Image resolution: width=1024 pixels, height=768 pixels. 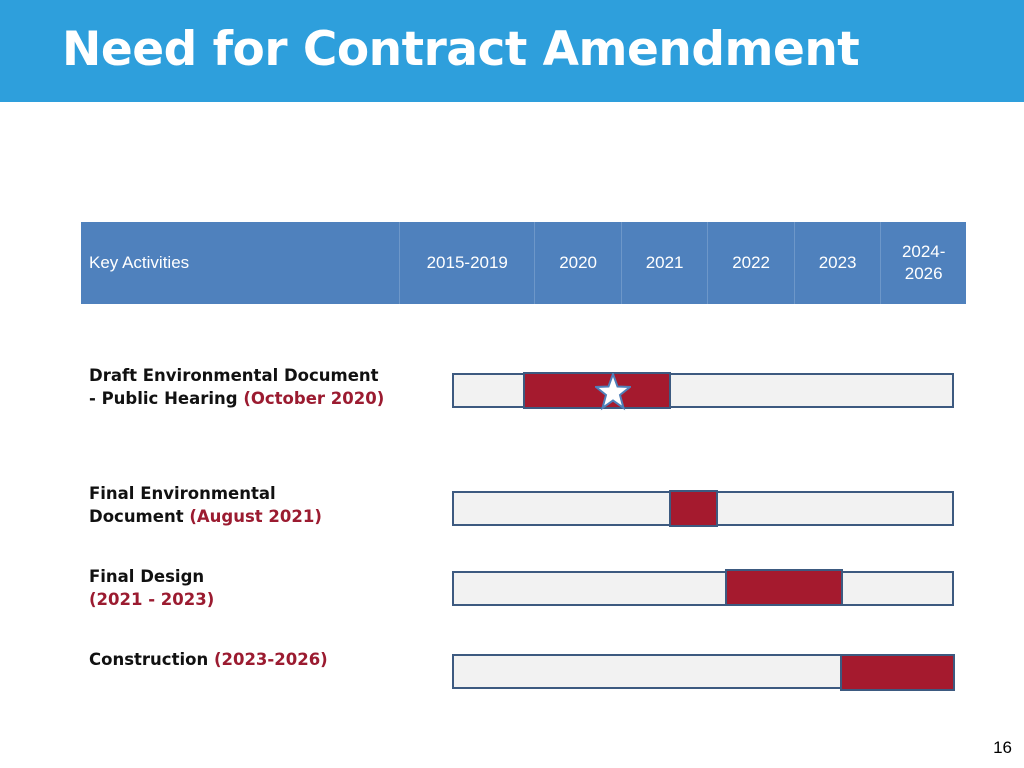 What do you see at coordinates (241, 263) in the screenshot?
I see `header-key-activities: Key Activities` at bounding box center [241, 263].